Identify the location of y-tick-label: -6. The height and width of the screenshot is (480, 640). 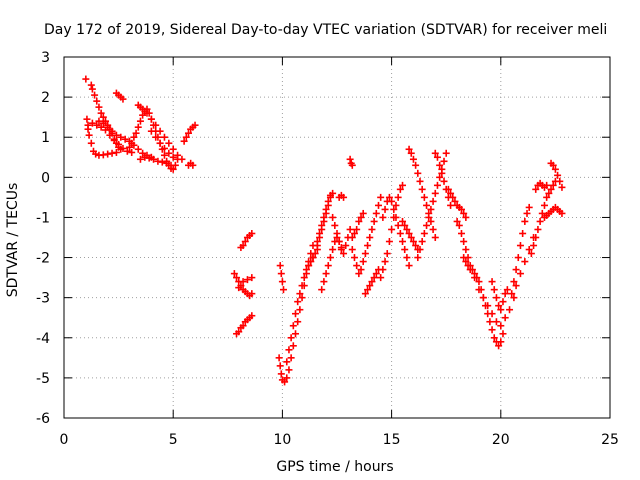
(43, 419).